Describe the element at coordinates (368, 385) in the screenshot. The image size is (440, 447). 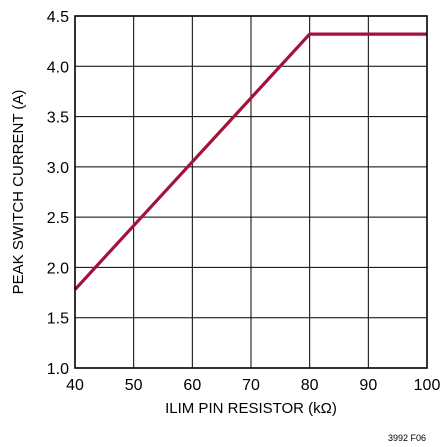
I see `x-tick-label: 90` at that location.